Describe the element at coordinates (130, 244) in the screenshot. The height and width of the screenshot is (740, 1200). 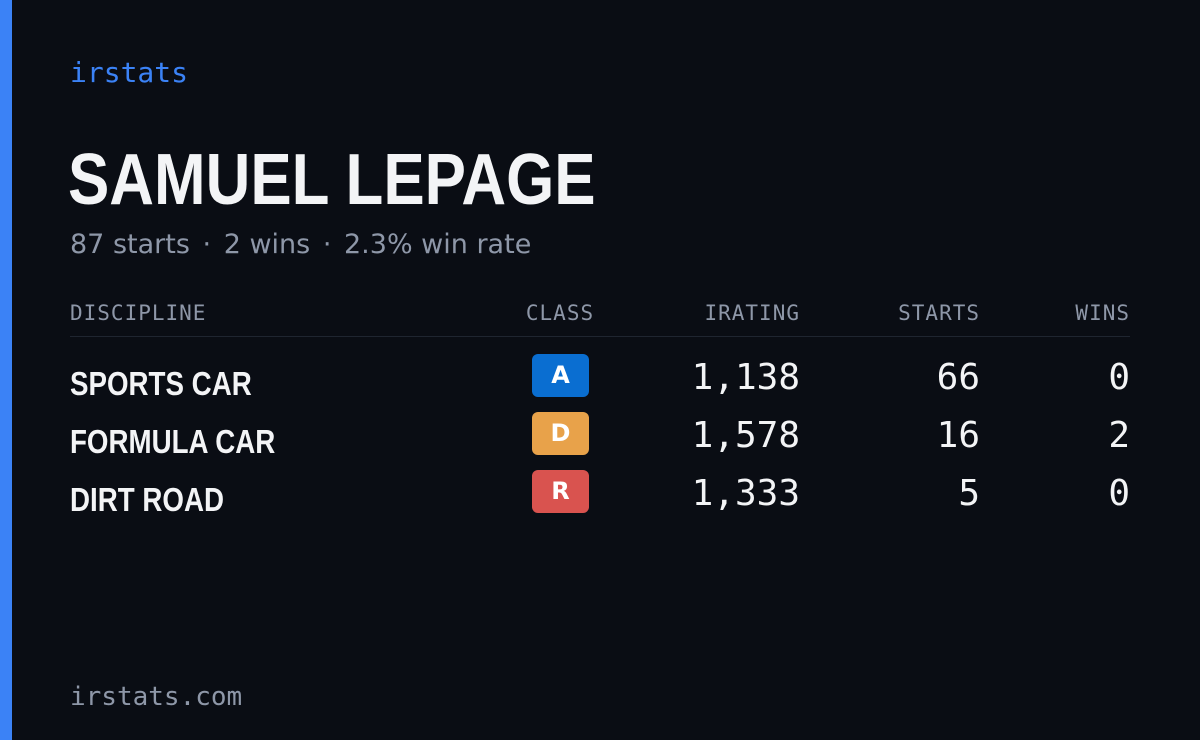
I see `starts-summary: 87 starts` at that location.